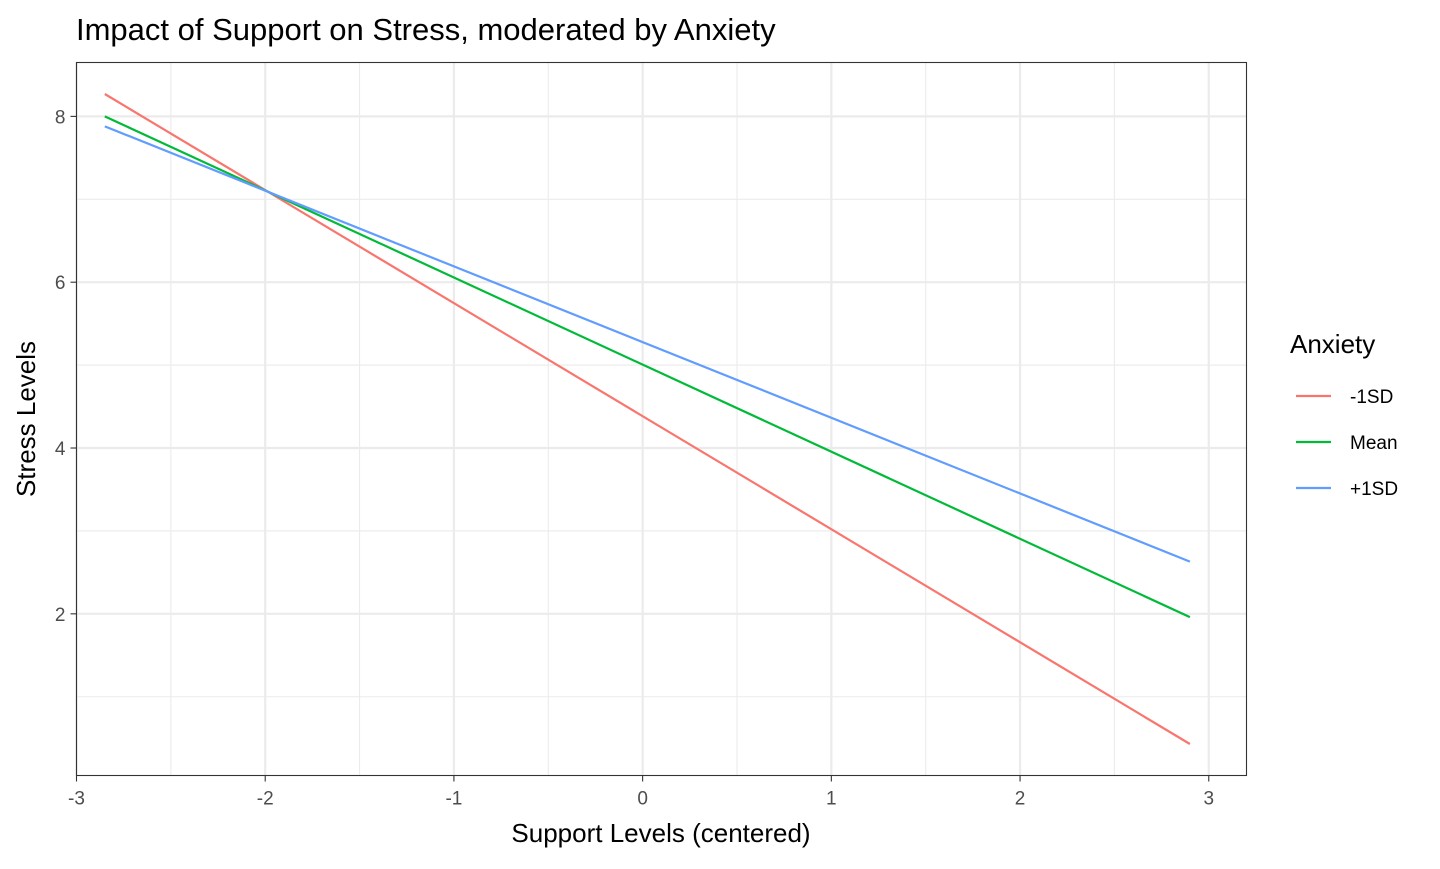 The image size is (1440, 869). I want to click on y-axis: 2 4 6 8, so click(66, 366).